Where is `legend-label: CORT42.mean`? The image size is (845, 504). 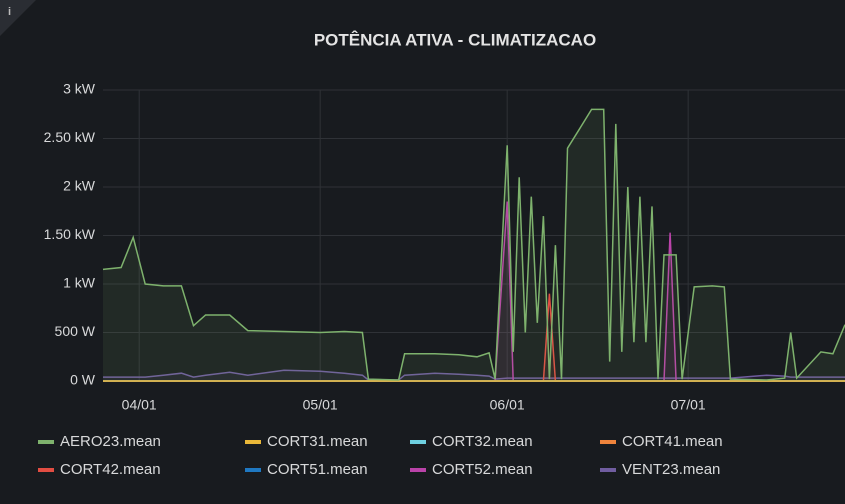
legend-label: CORT42.mean is located at coordinates (110, 469).